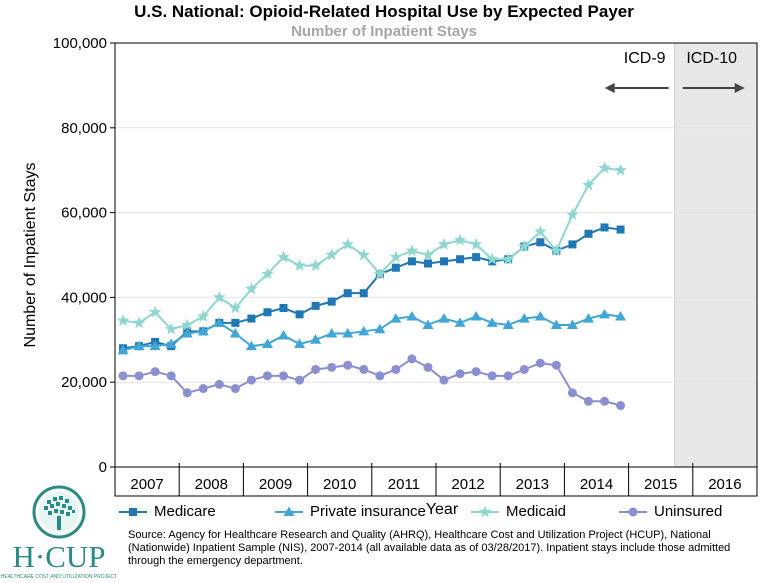 The height and width of the screenshot is (583, 768). Describe the element at coordinates (372, 331) in the screenshot. I see `series-private-insurance` at that location.